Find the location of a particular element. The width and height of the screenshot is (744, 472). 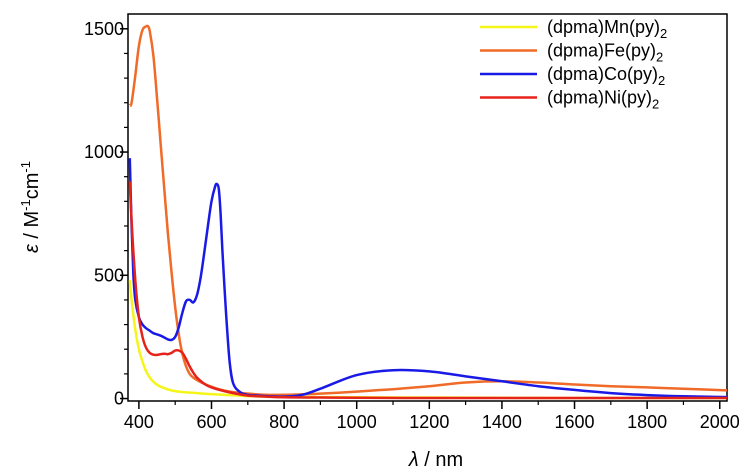

x-tick-label-1400: 1400 is located at coordinates (502, 422).